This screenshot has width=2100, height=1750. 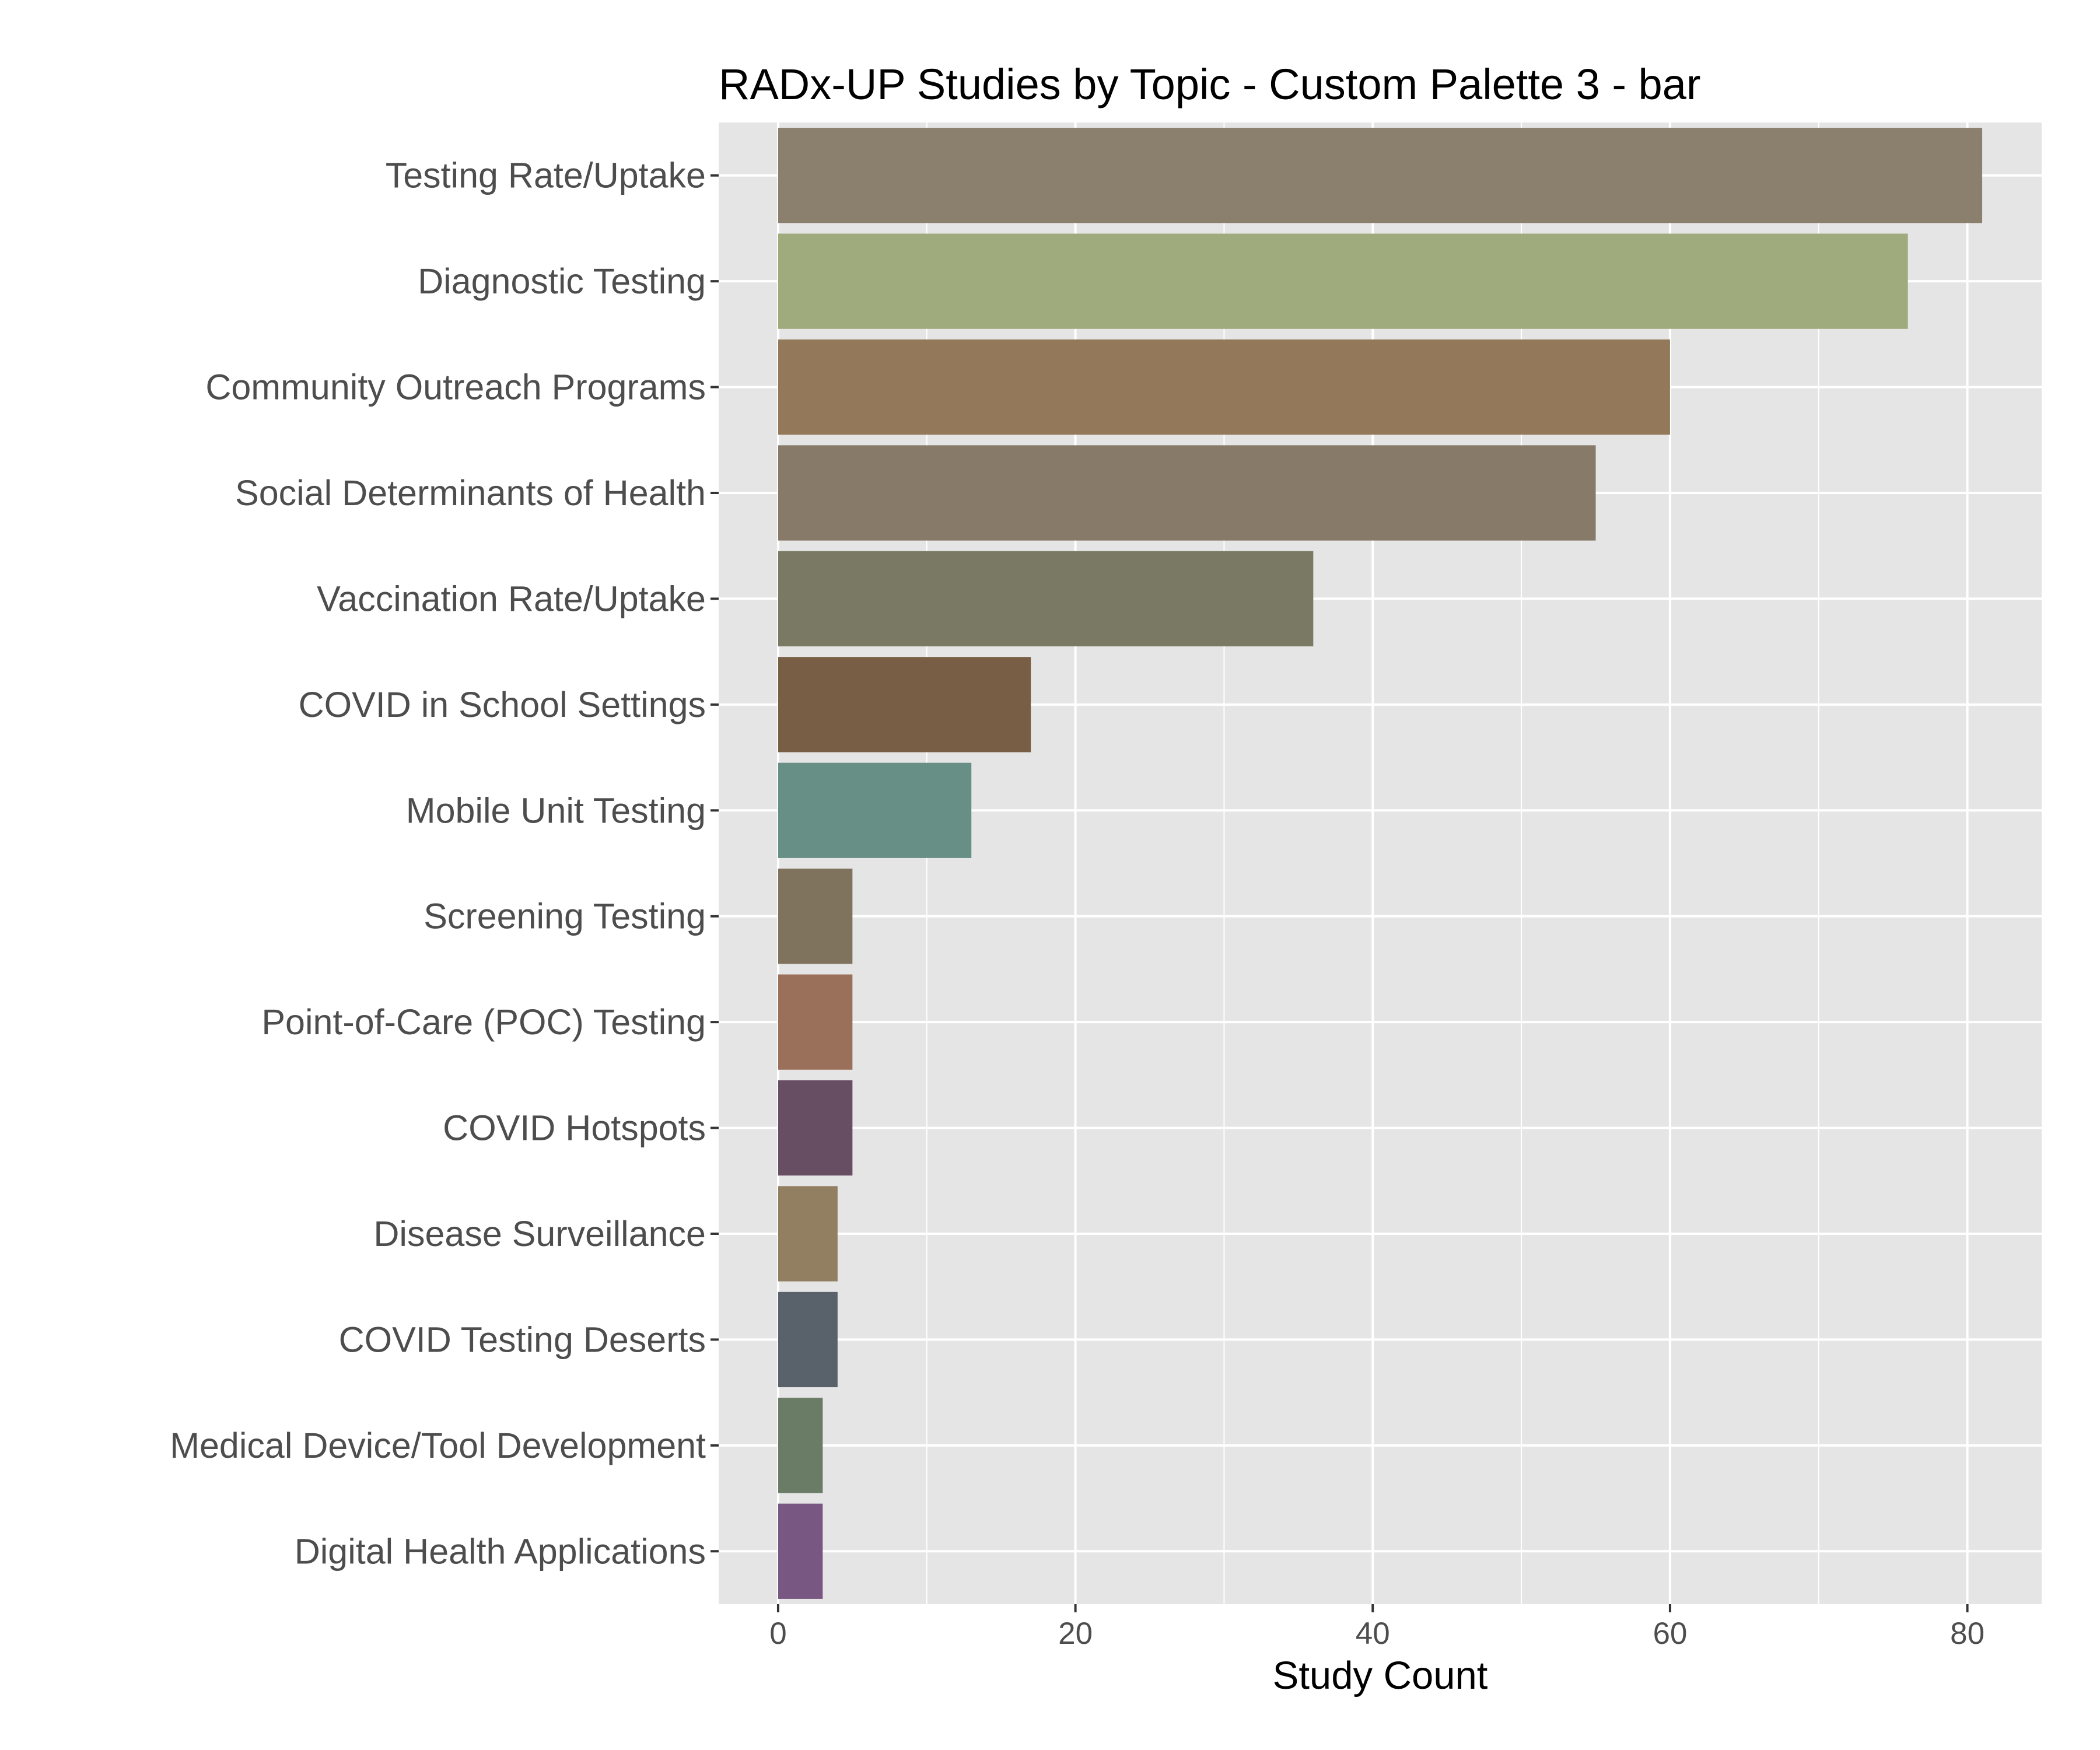 What do you see at coordinates (1373, 1633) in the screenshot?
I see `x-tick-label: 40` at bounding box center [1373, 1633].